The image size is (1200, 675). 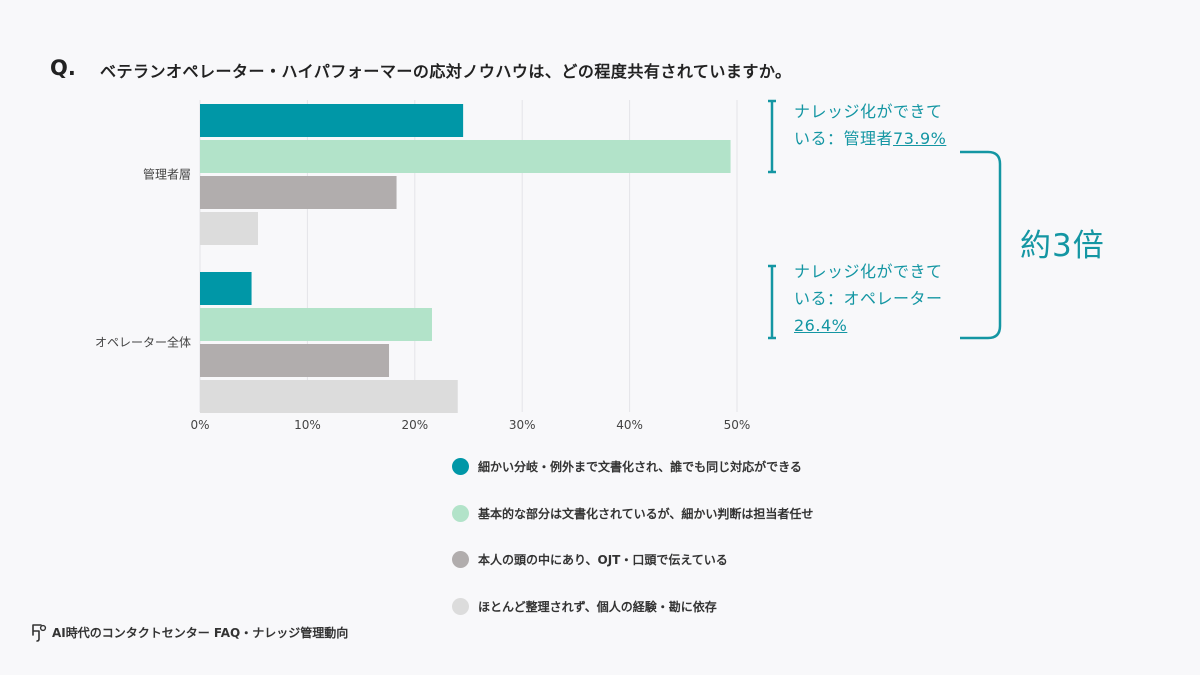 What do you see at coordinates (39, 633) in the screenshot?
I see `logo-icon` at bounding box center [39, 633].